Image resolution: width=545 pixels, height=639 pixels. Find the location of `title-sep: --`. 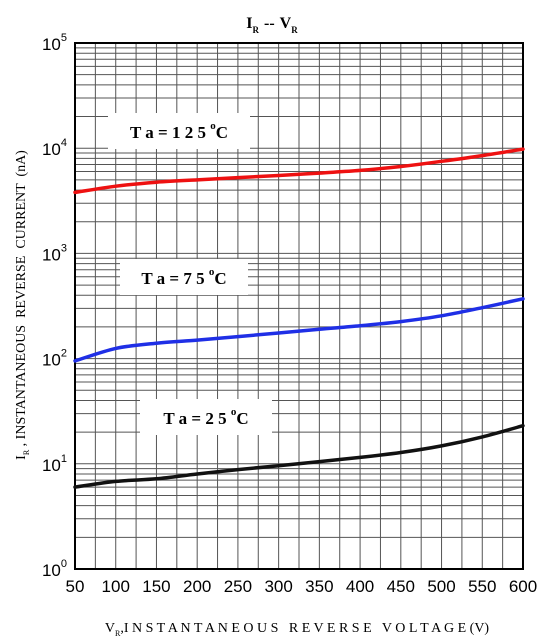

title-sep: -- is located at coordinates (269, 23).